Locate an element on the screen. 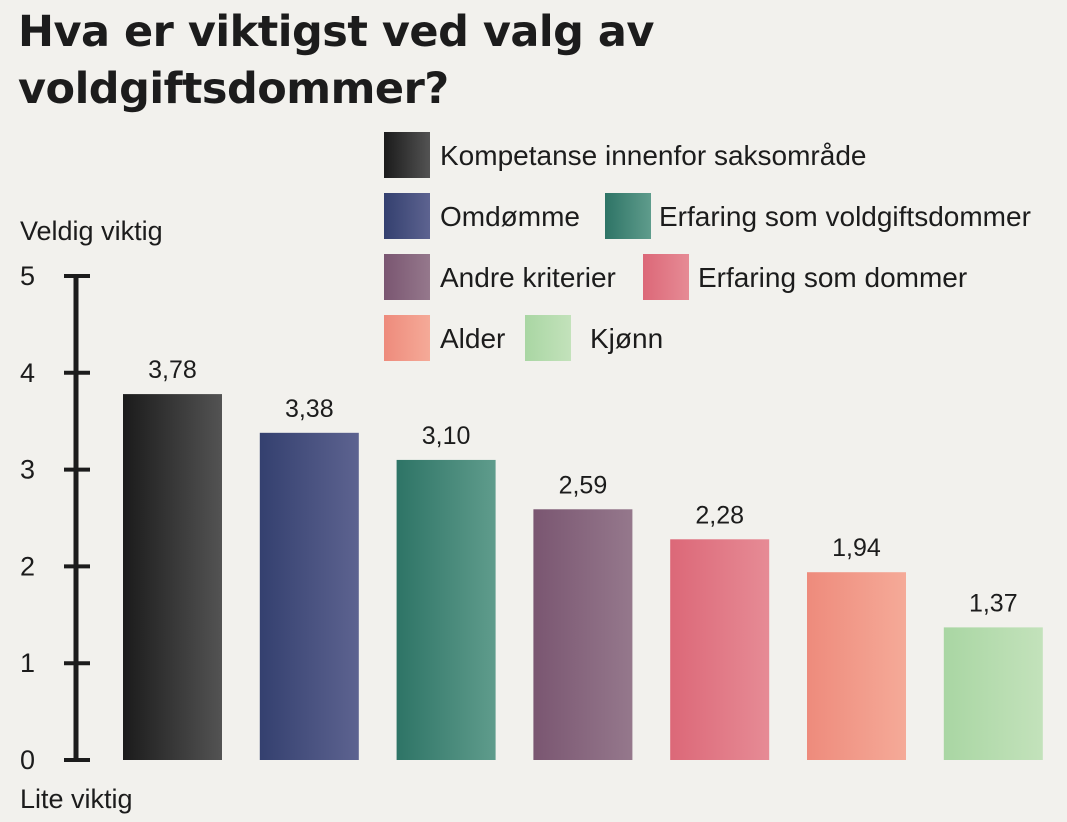 Image resolution: width=1067 pixels, height=822 pixels. legend-label: Alder is located at coordinates (472, 338).